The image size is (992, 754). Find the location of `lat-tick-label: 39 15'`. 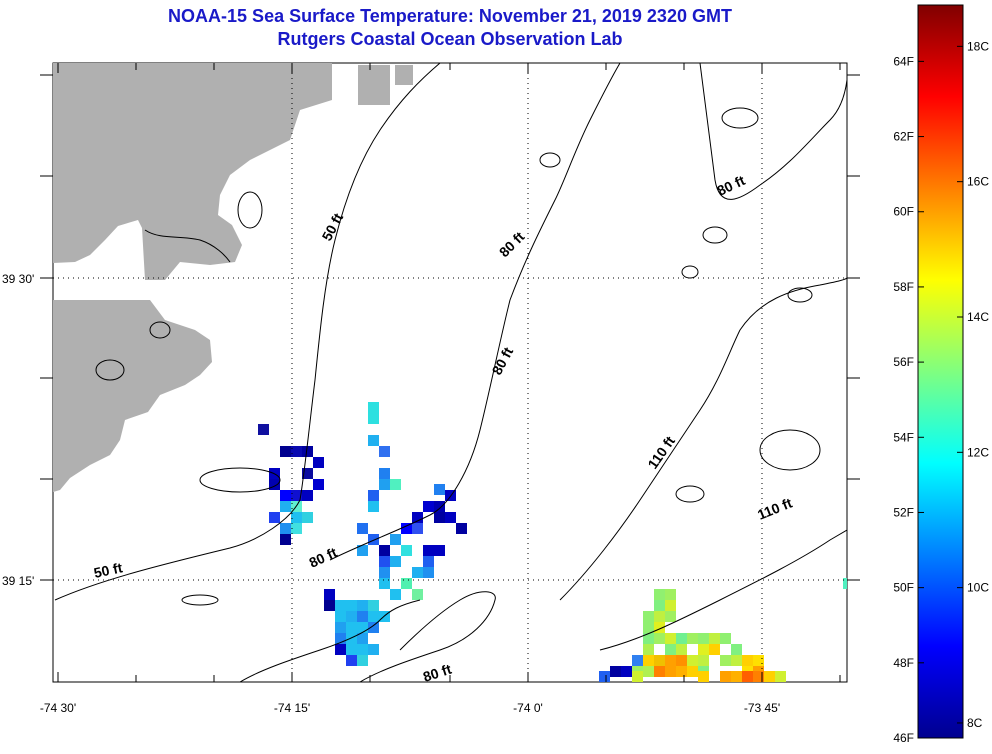

lat-tick-label: 39 15' is located at coordinates (18, 581).